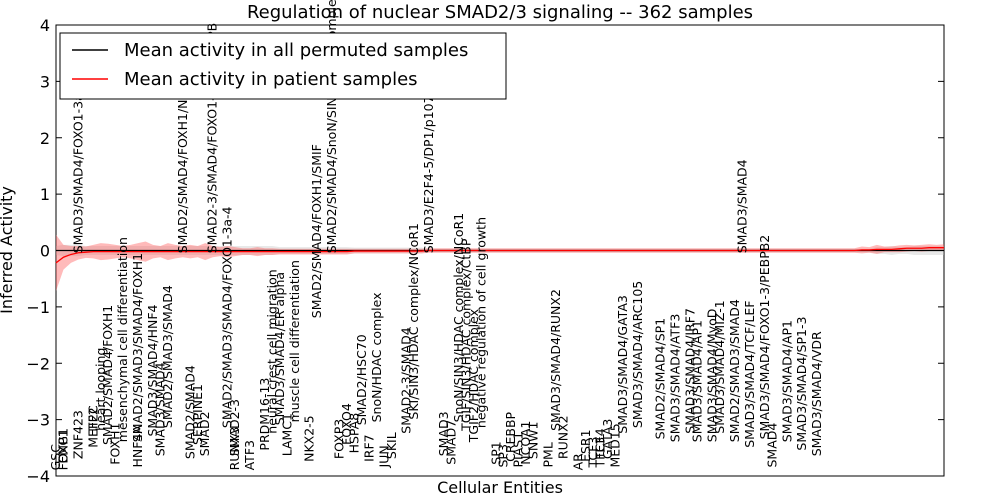 This screenshot has height=500, width=1000. Describe the element at coordinates (391, 445) in the screenshot. I see `entity-label: SKIL` at that location.